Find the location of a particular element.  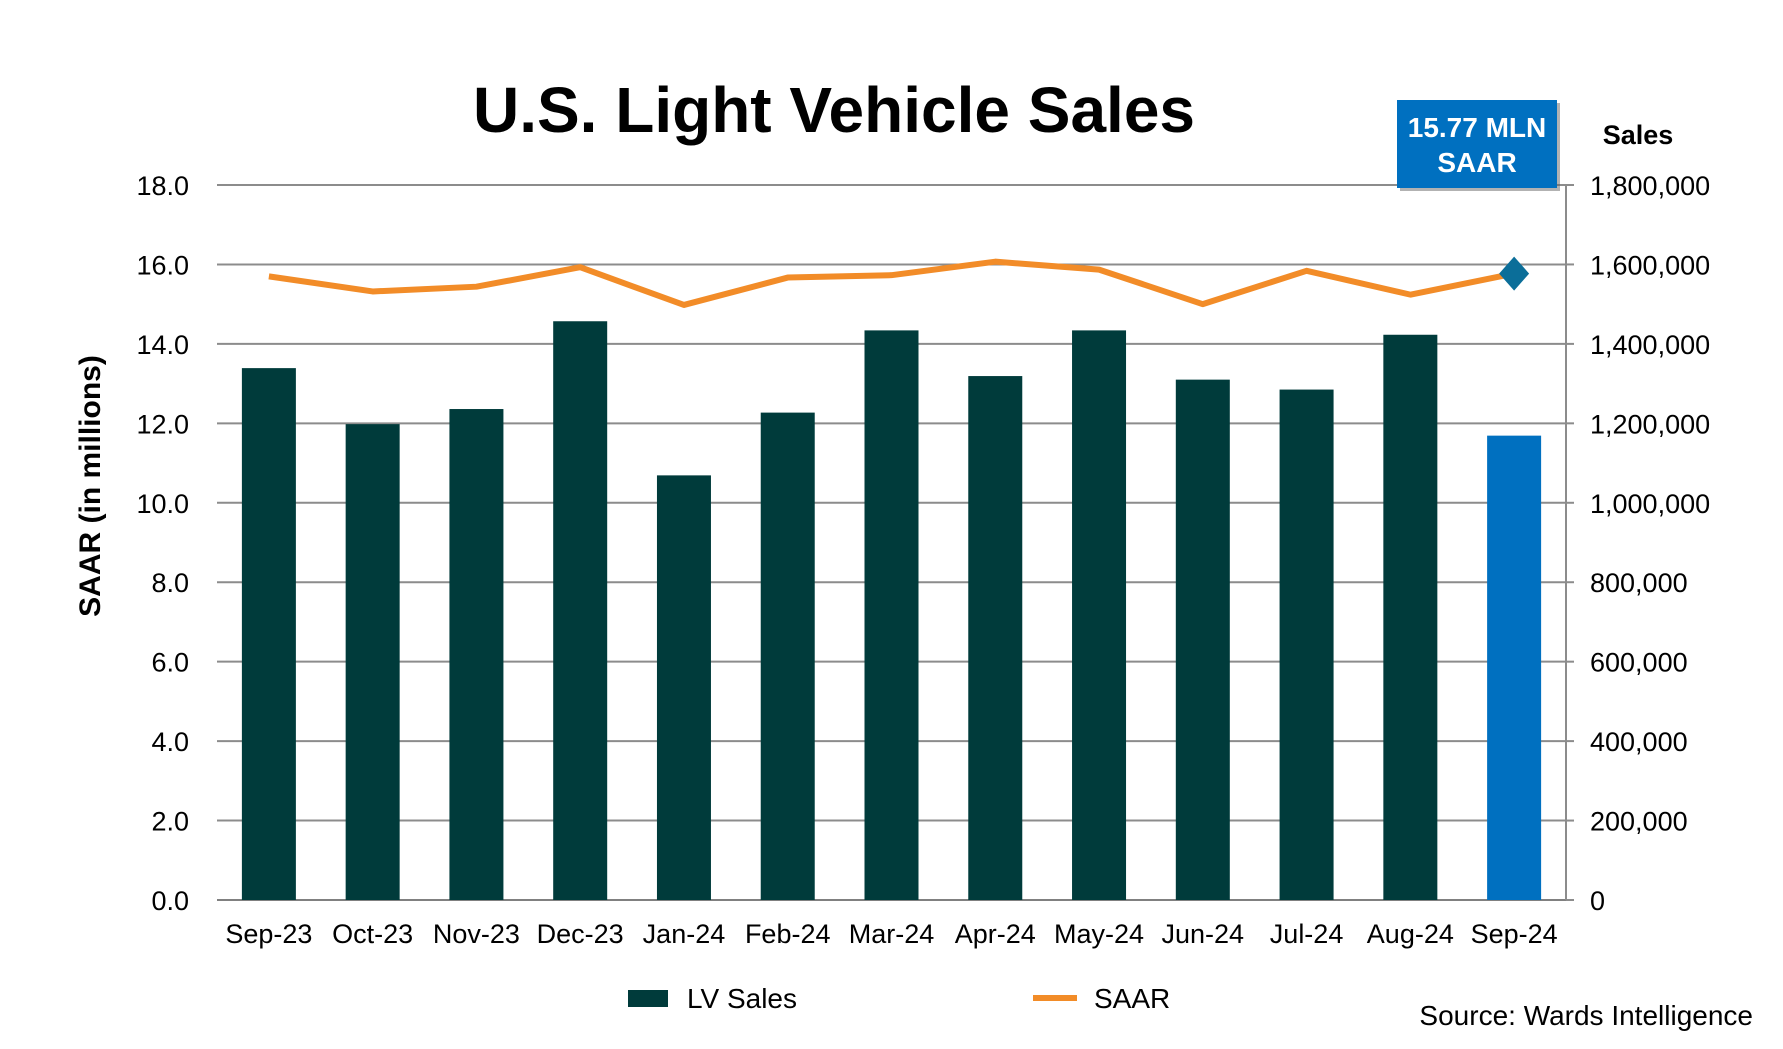

left-tick-label: 14.0 is located at coordinates (162, 345).